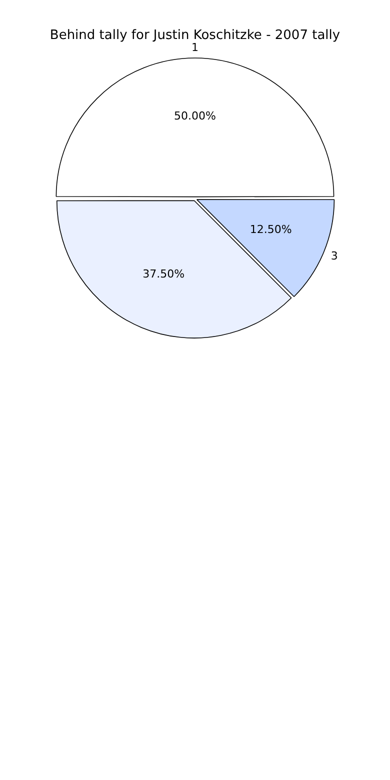 The height and width of the screenshot is (780, 390). I want to click on data-label: 12.50%, so click(271, 229).